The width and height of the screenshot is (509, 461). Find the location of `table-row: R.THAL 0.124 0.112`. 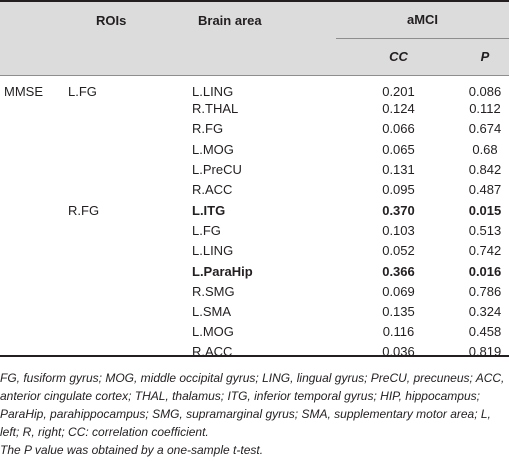

table-row: R.THAL 0.124 0.112 is located at coordinates (254, 109).